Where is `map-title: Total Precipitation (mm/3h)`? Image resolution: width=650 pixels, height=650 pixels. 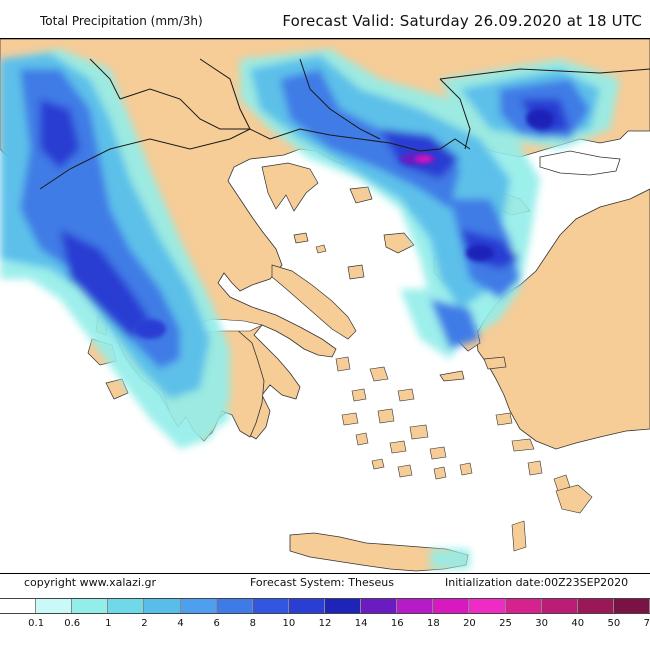 map-title: Total Precipitation (mm/3h) is located at coordinates (121, 21).